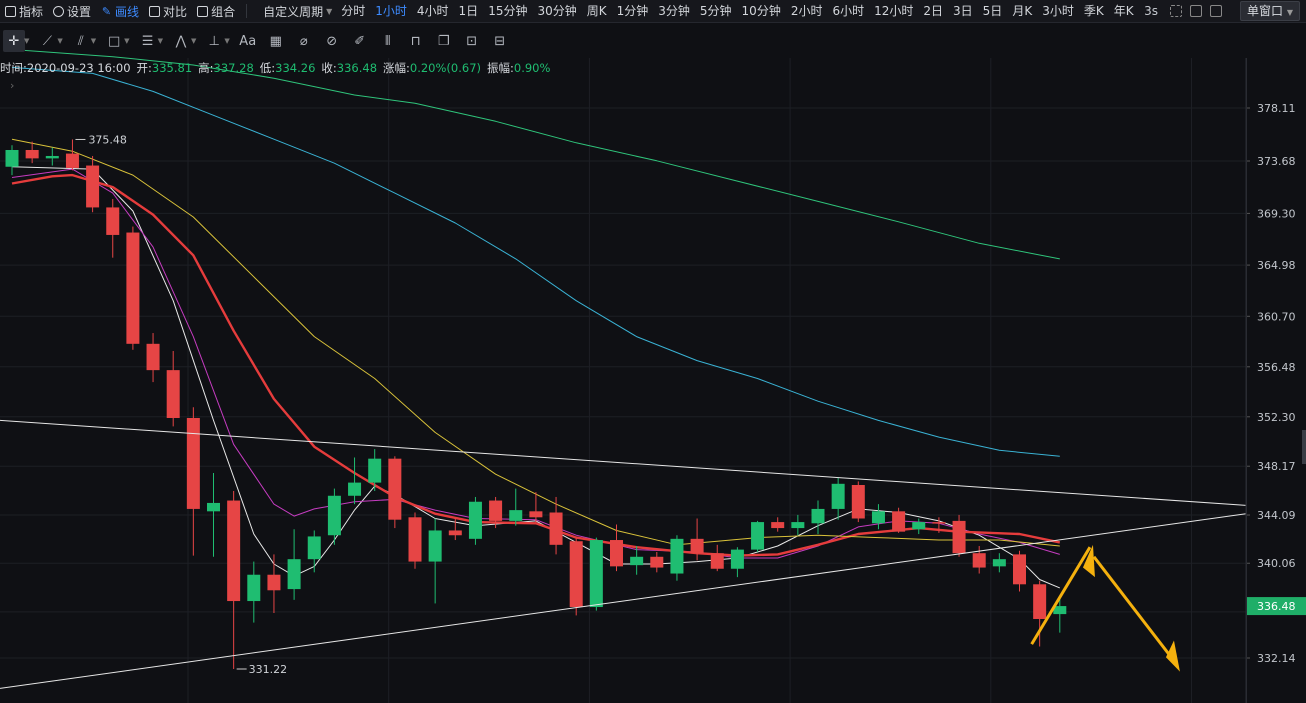  I want to click on period-tab: 10分钟, so click(761, 11).